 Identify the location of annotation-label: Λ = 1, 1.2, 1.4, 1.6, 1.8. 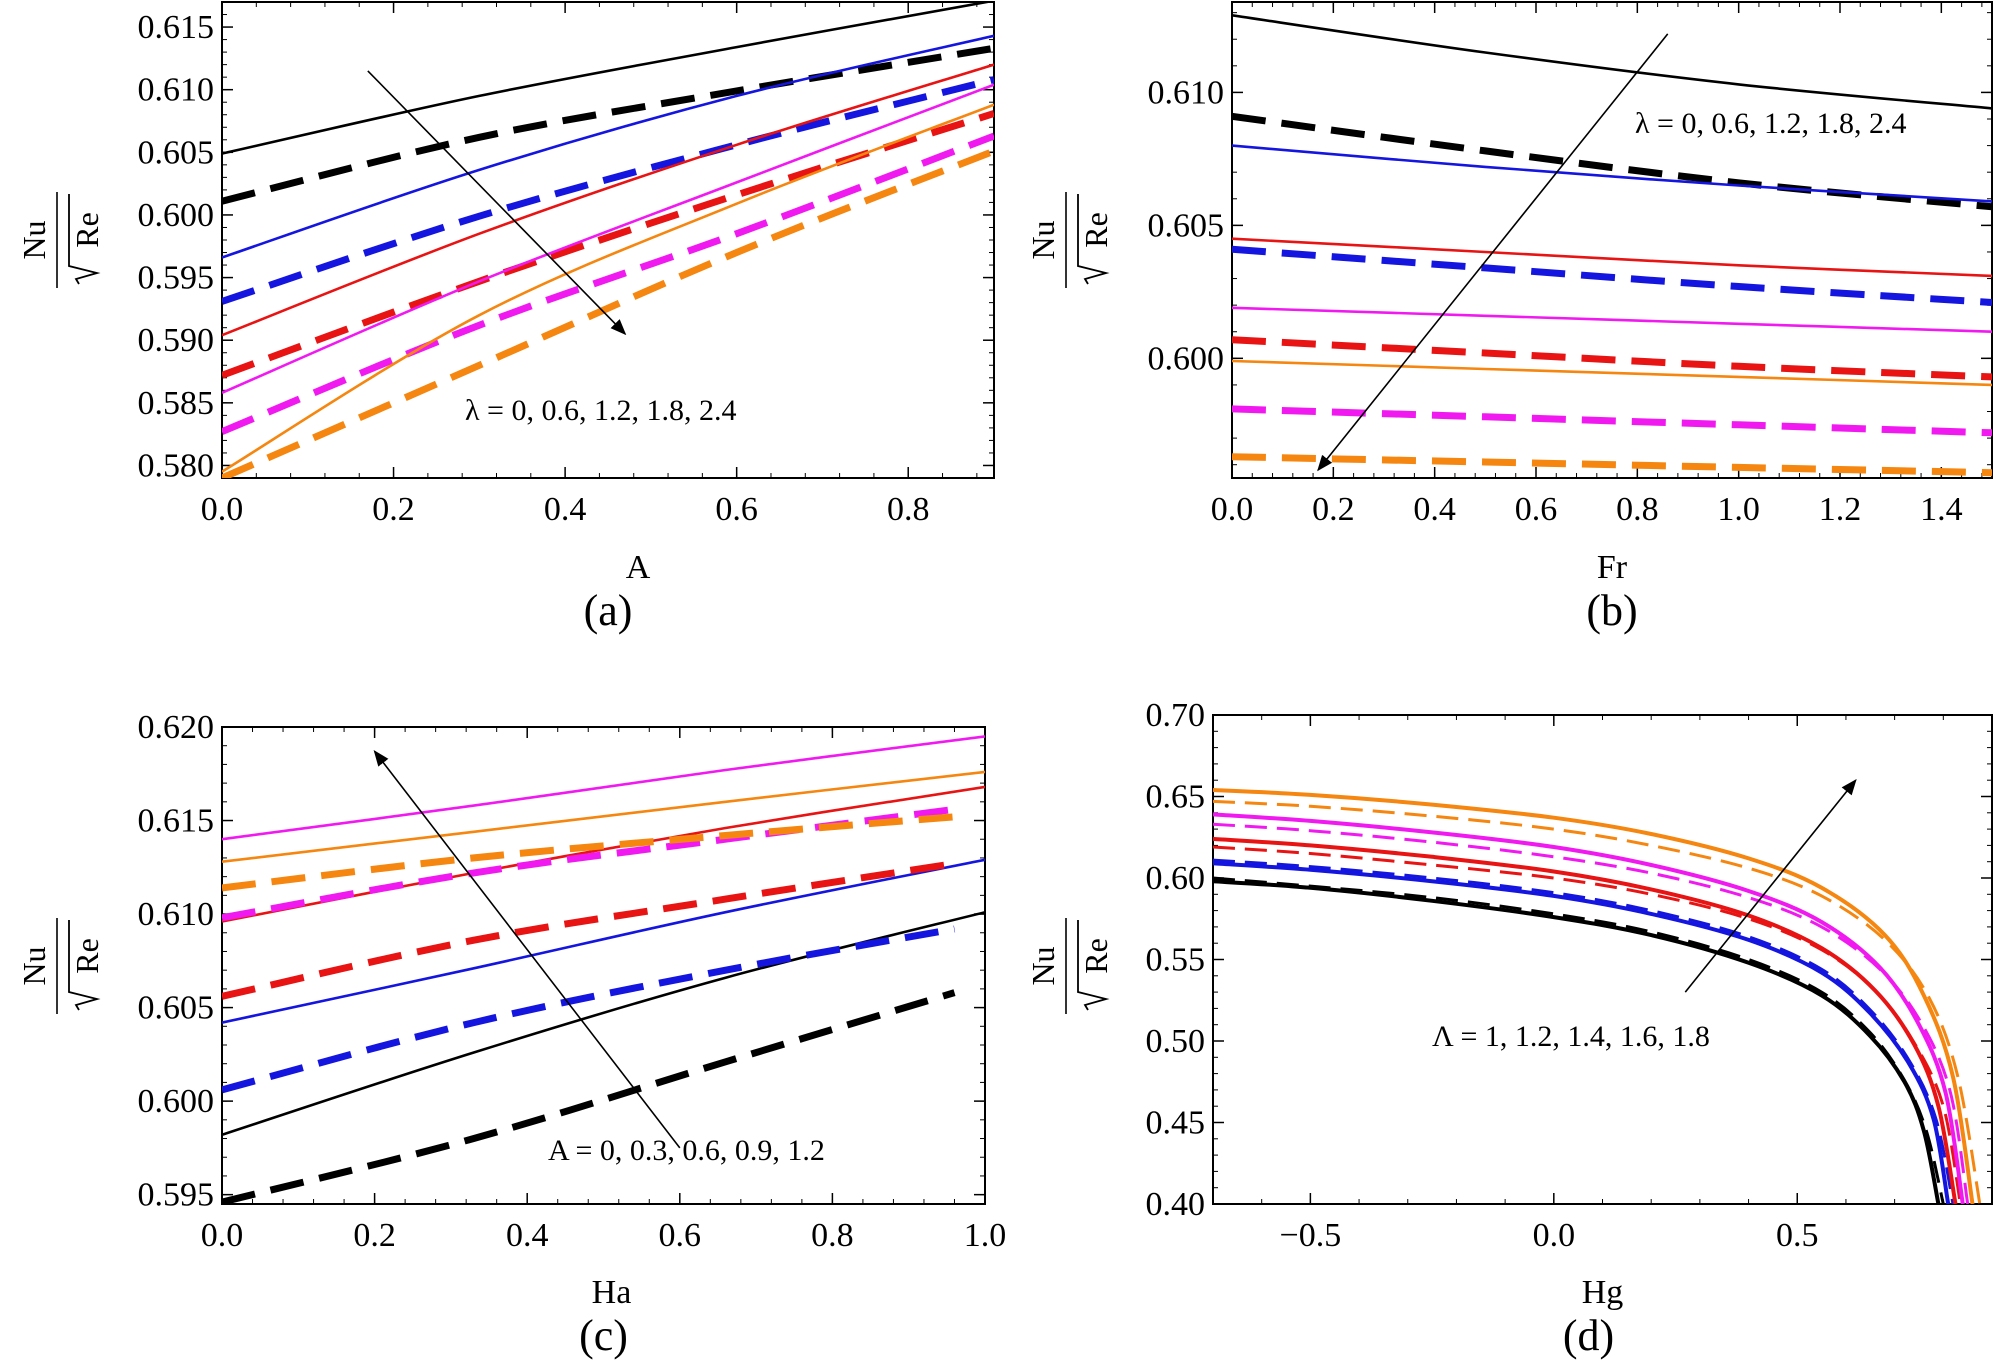
(1571, 1036).